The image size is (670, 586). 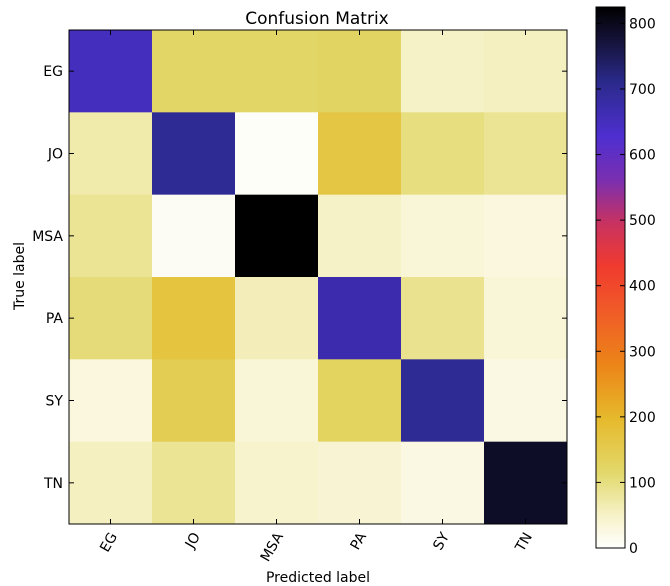 What do you see at coordinates (272, 547) in the screenshot?
I see `x-tick-label: MSA` at bounding box center [272, 547].